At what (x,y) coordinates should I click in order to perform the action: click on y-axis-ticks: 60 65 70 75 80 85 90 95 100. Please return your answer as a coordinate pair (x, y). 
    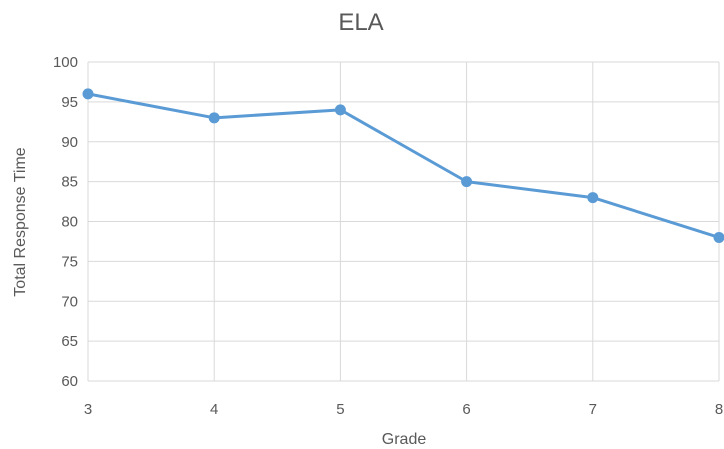
    Looking at the image, I should click on (65, 222).